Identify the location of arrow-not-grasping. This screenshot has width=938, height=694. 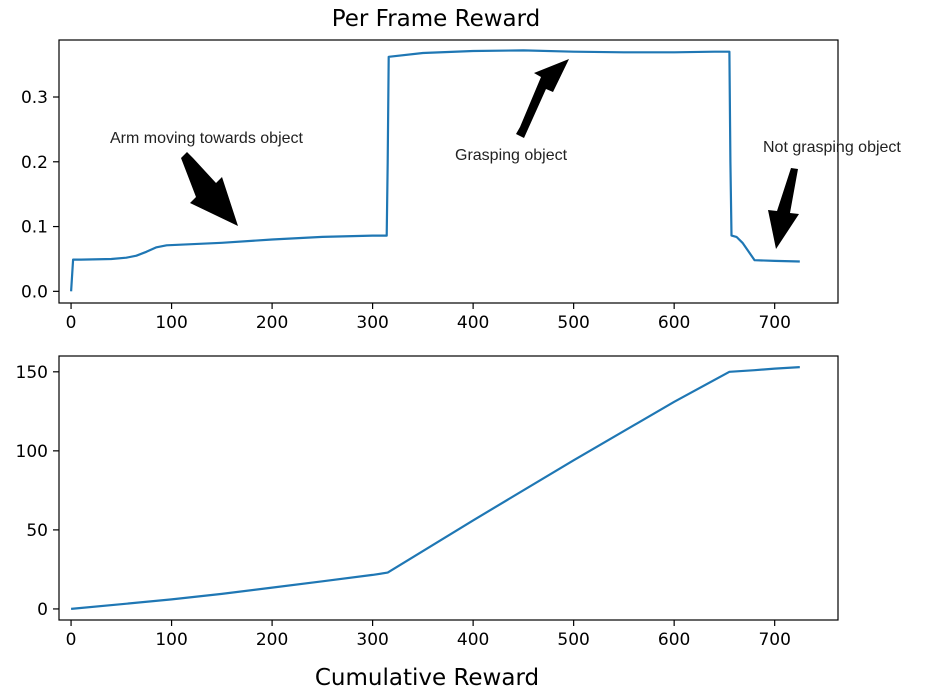
(783, 208).